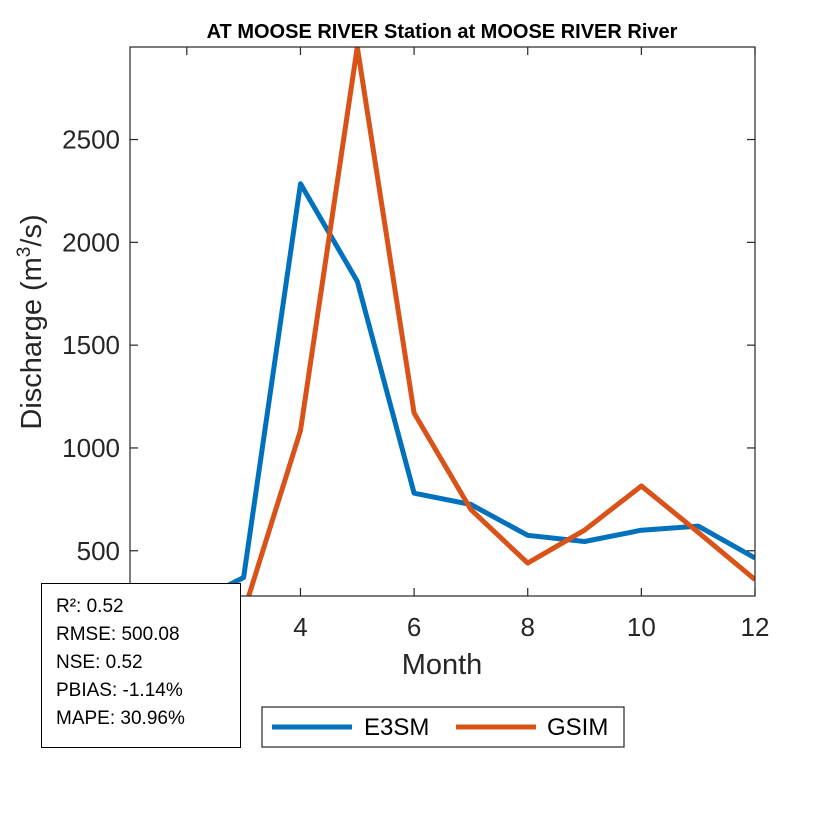  Describe the element at coordinates (577, 727) in the screenshot. I see `legend-label-gsim: GSIM` at that location.